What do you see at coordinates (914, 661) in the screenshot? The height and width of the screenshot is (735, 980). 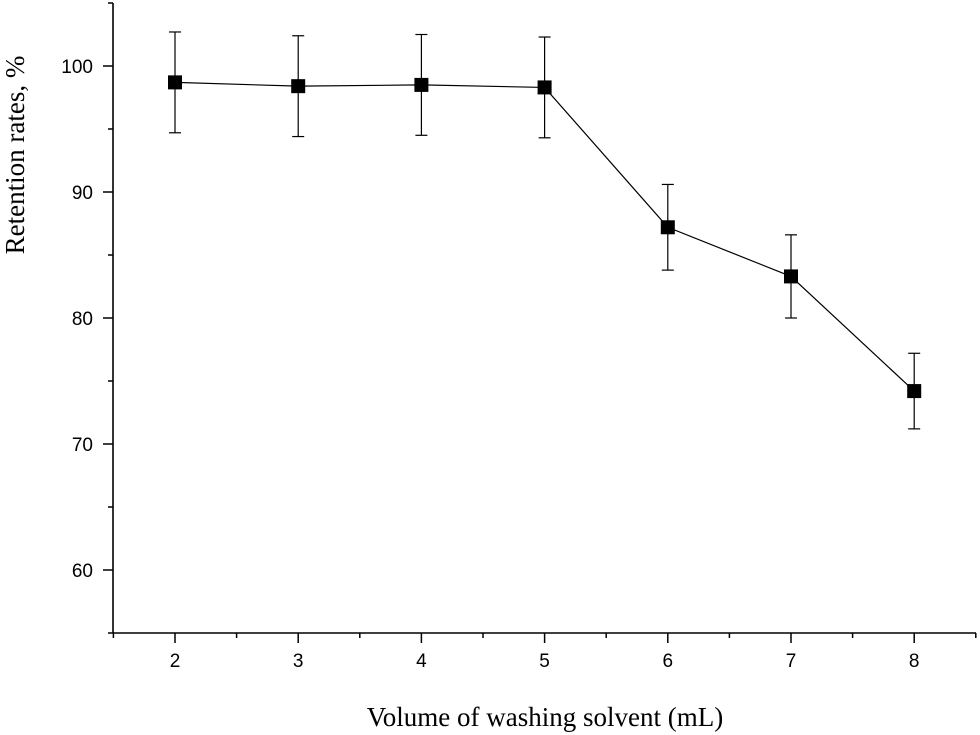 I see `x-tick-label: 8` at bounding box center [914, 661].